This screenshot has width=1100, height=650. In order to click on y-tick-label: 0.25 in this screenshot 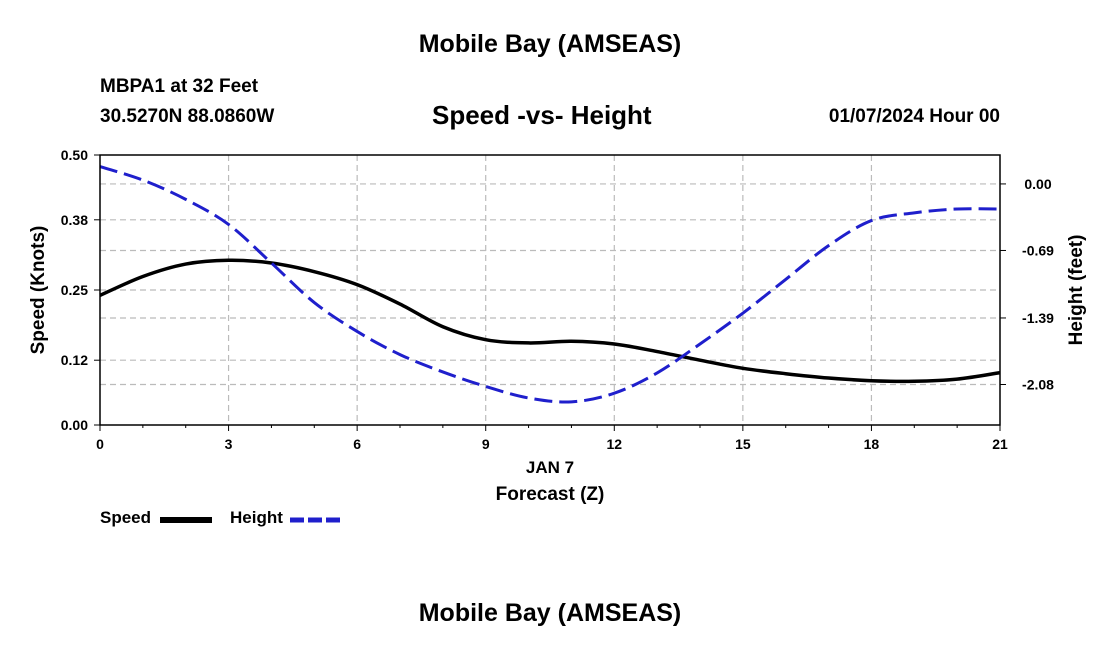, I will do `click(74, 290)`.